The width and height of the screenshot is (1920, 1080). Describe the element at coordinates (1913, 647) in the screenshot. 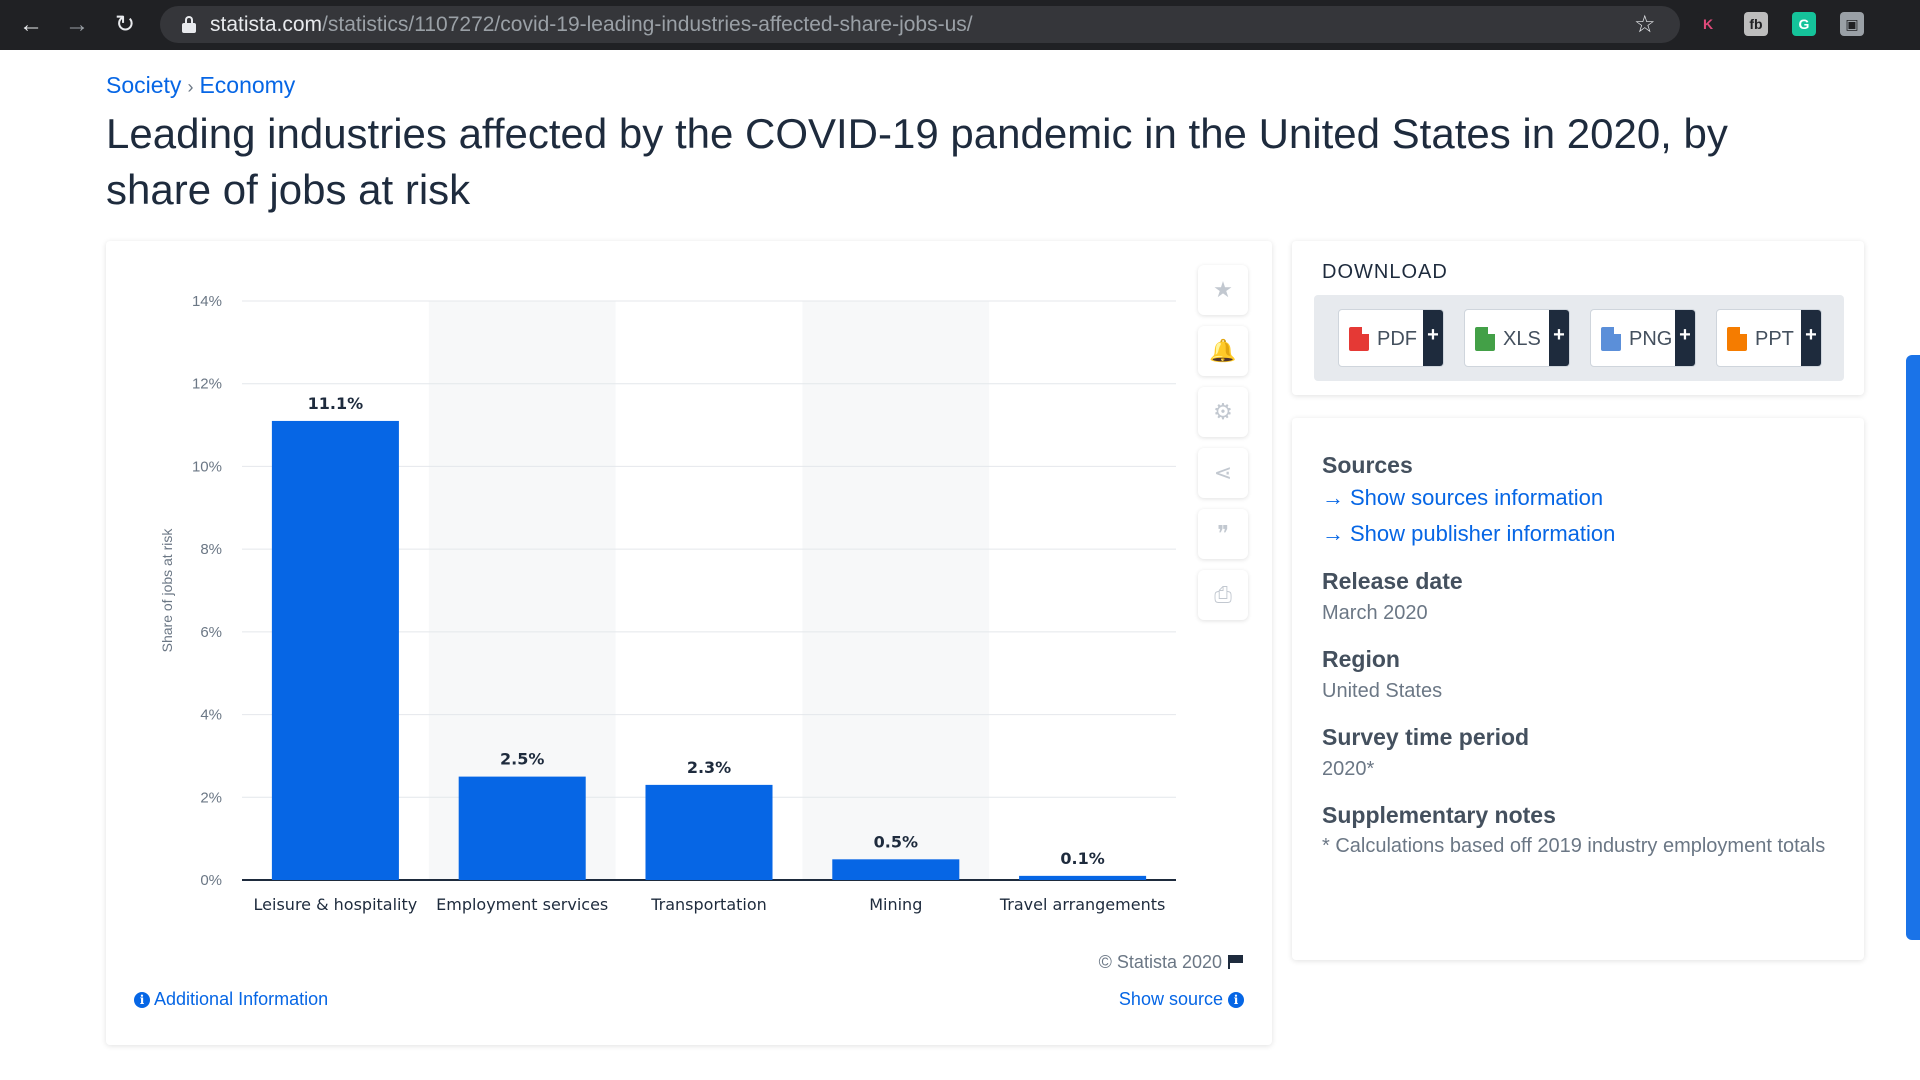

I see `side-widget` at that location.